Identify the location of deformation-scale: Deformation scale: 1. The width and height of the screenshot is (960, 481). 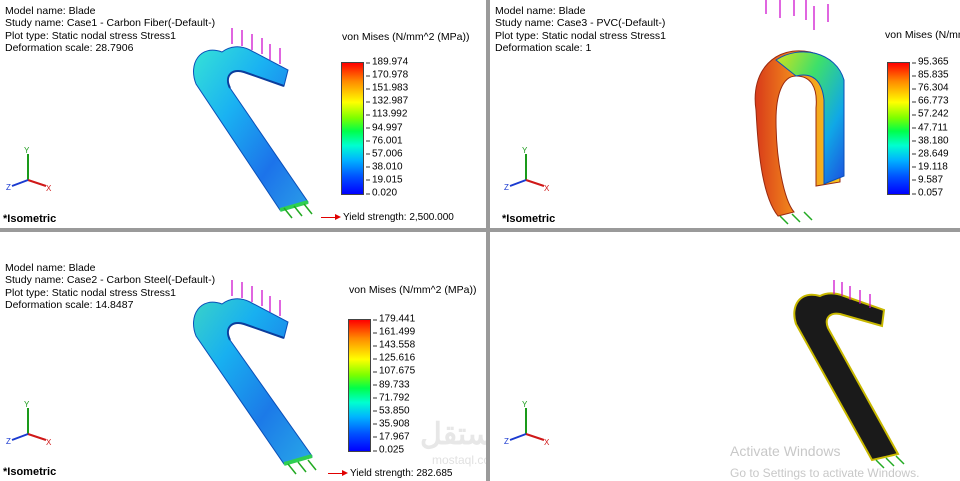
(543, 48).